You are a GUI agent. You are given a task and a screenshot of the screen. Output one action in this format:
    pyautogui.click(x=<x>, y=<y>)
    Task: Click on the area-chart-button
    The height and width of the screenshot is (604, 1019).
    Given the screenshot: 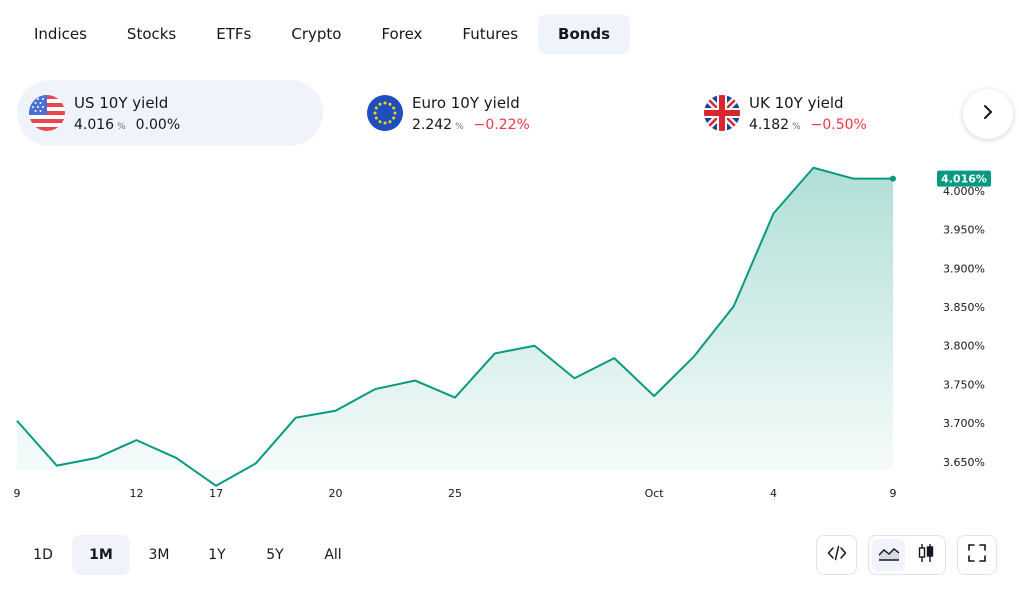 What is the action you would take?
    pyautogui.click(x=888, y=555)
    